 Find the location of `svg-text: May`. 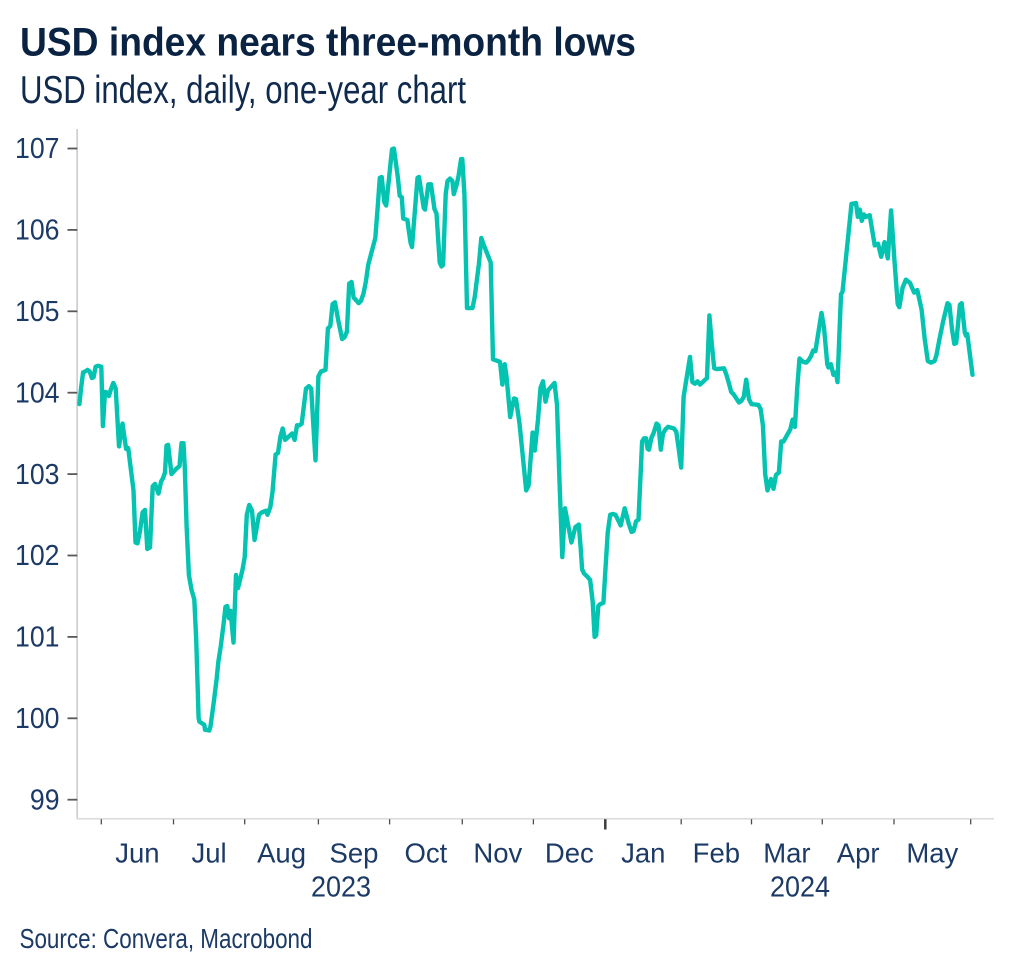

svg-text: May is located at coordinates (932, 852).